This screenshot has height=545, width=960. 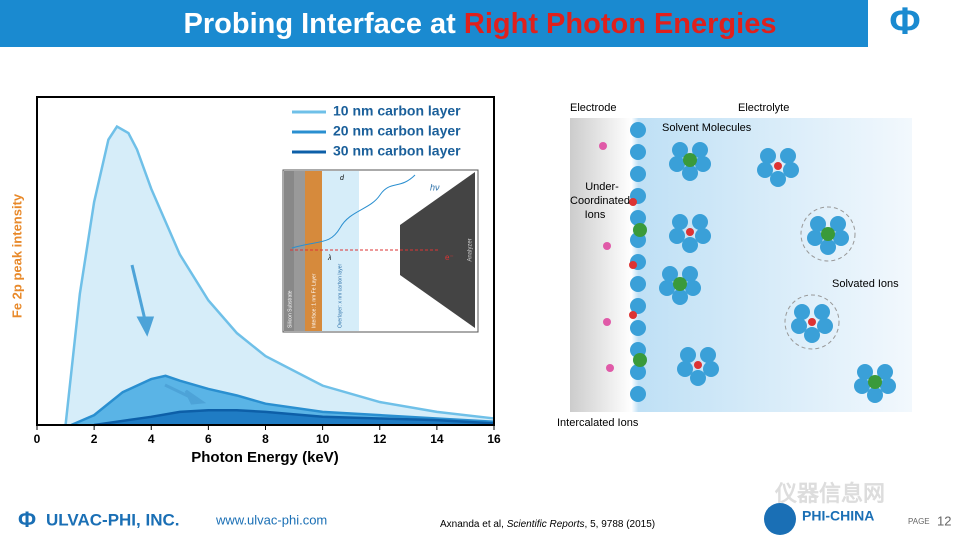 I want to click on citation-part: Axnanda et al,, so click(x=473, y=524).